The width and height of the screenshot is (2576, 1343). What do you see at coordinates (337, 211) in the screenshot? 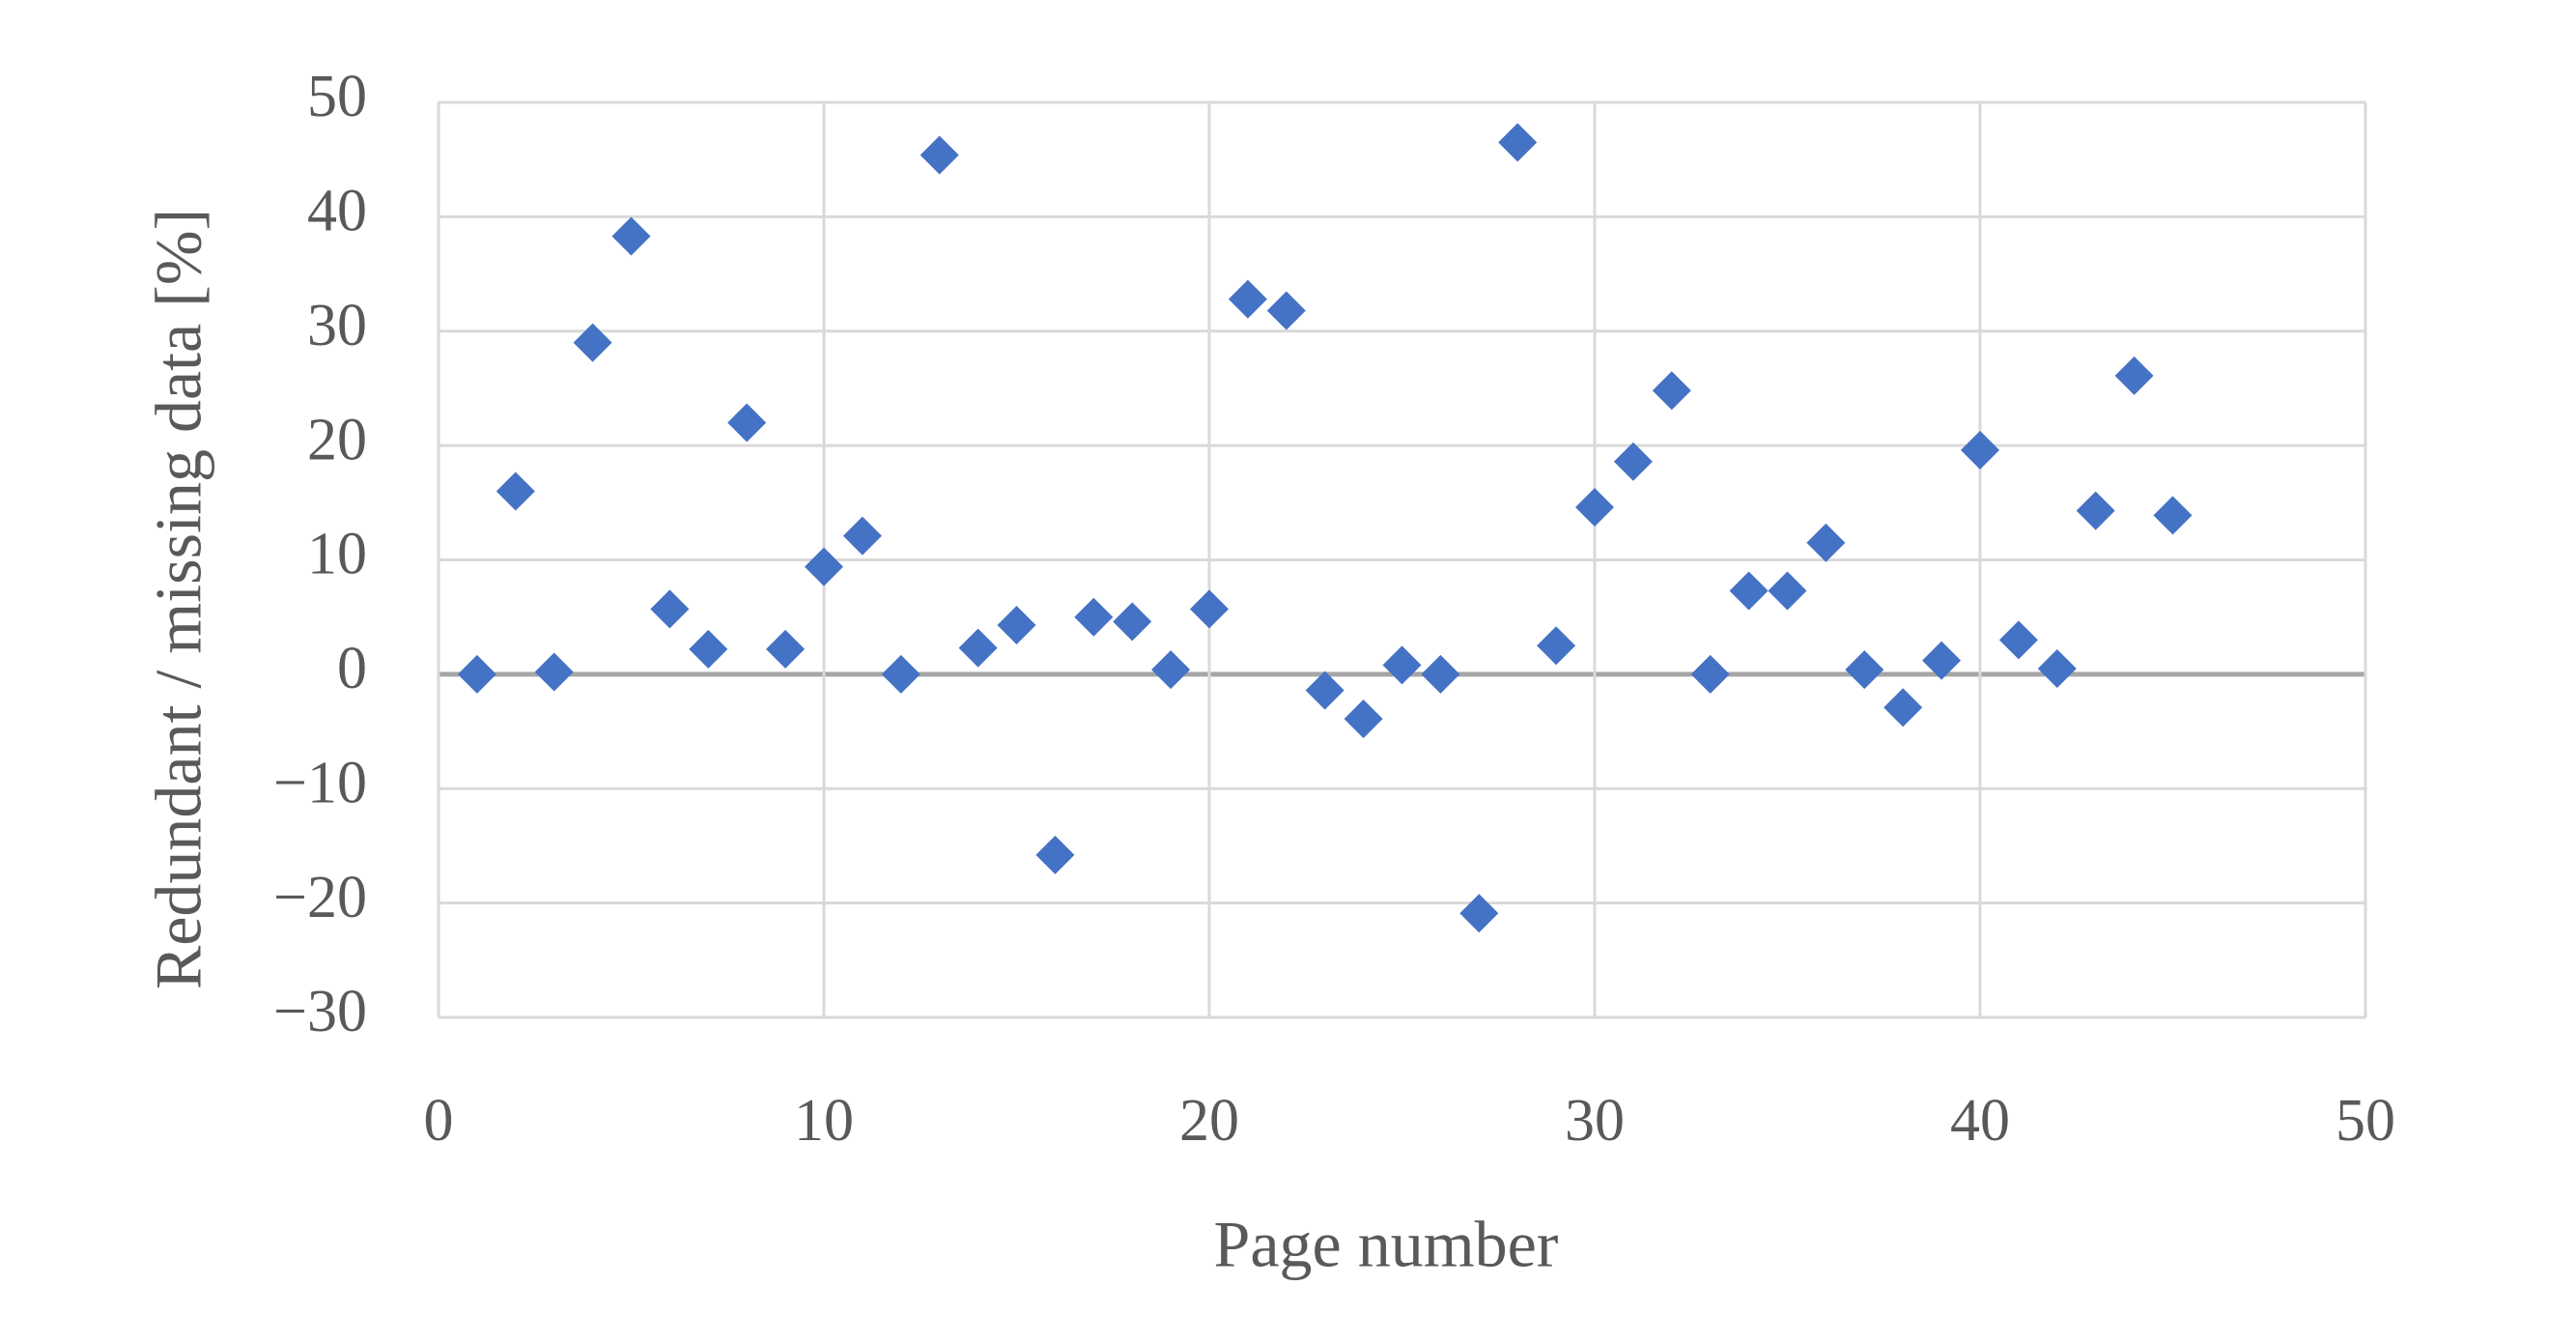
I see `y-tick-label: 40` at bounding box center [337, 211].